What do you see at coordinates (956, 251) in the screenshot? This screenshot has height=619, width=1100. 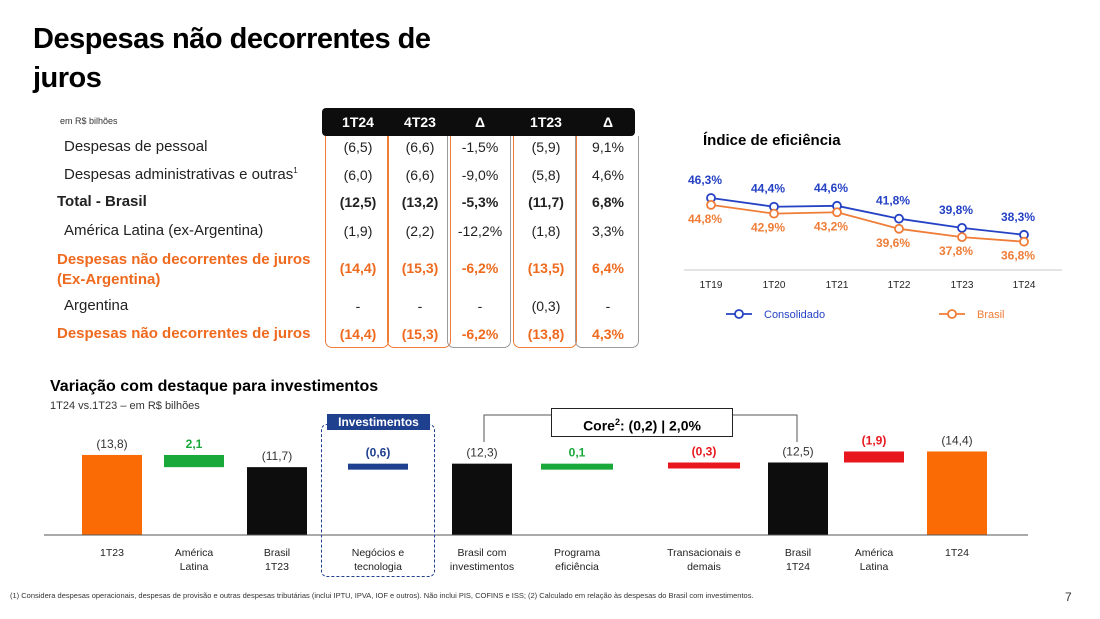 I see `efficiency-data-label: 37,8%` at bounding box center [956, 251].